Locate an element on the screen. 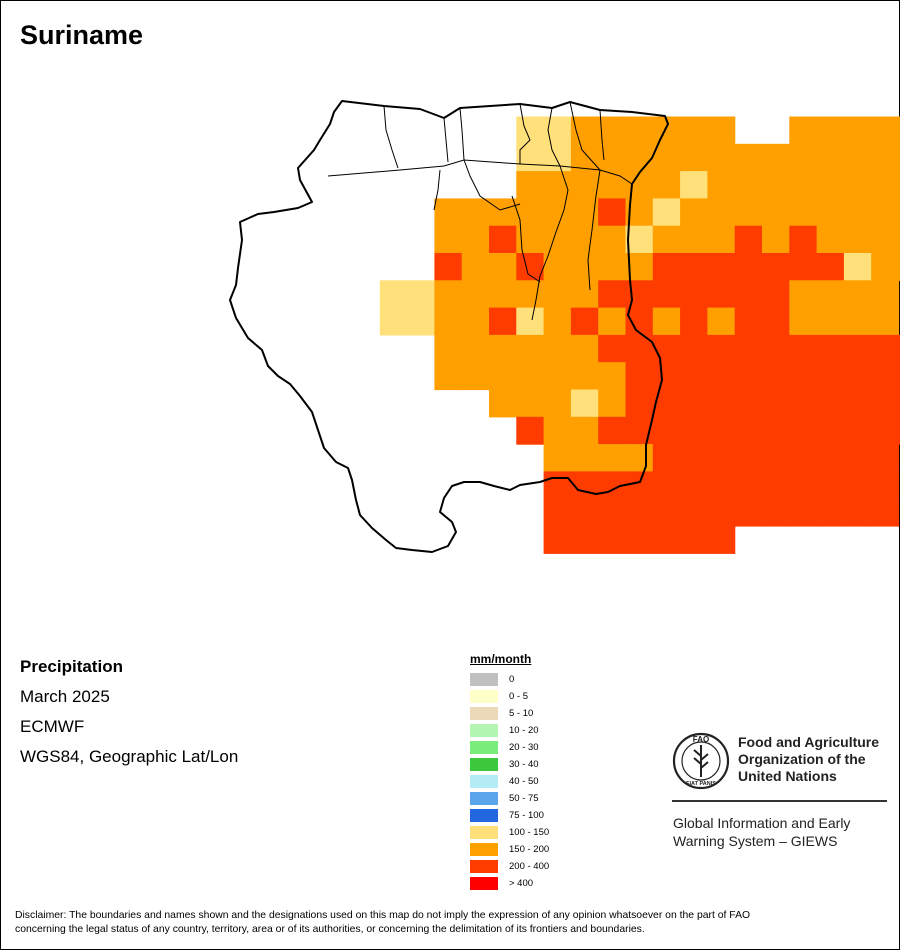  legend-item: 50 - 75 is located at coordinates (509, 798).